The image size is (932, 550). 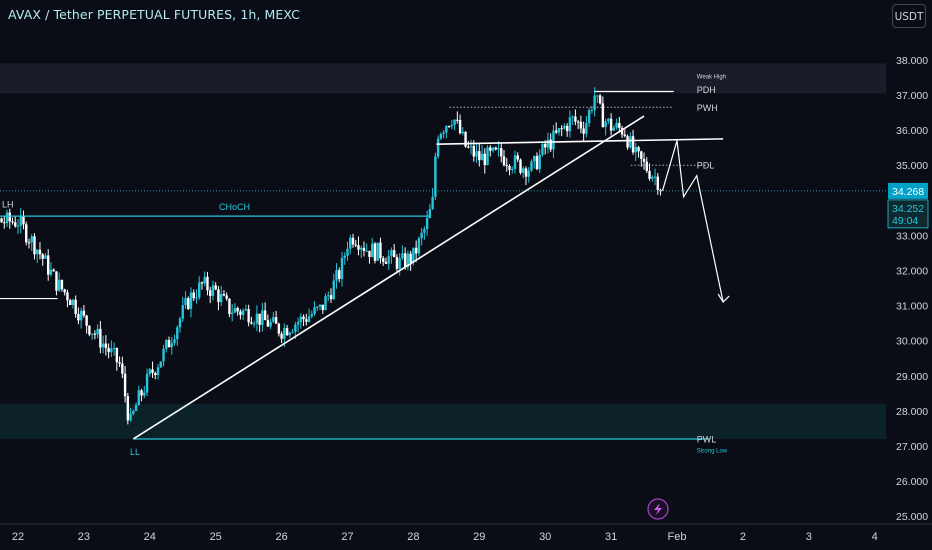 I want to click on time-tick-label: 23, so click(x=84, y=537).